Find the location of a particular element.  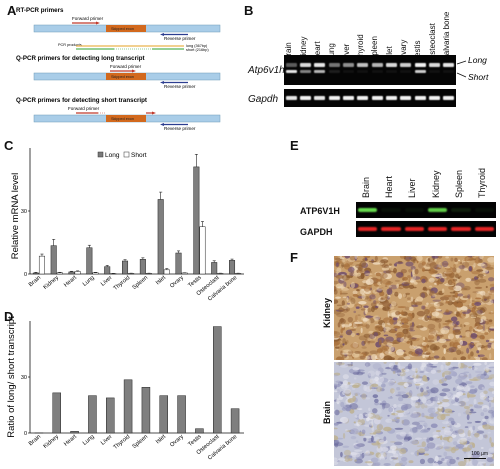

ihc-image-brain: 100 µm is located at coordinates (414, 414).